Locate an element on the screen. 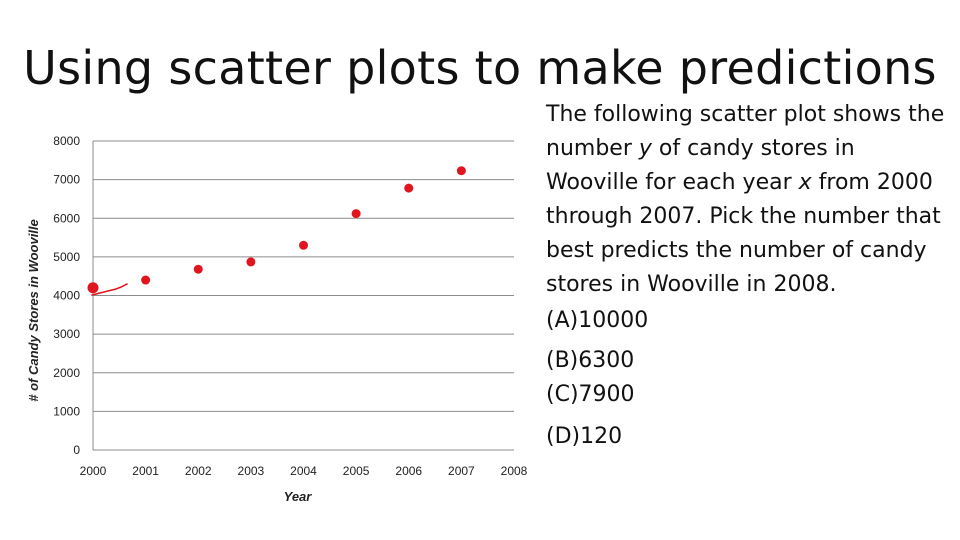 The image size is (960, 540). choice-c: (C)7900 is located at coordinates (590, 394).